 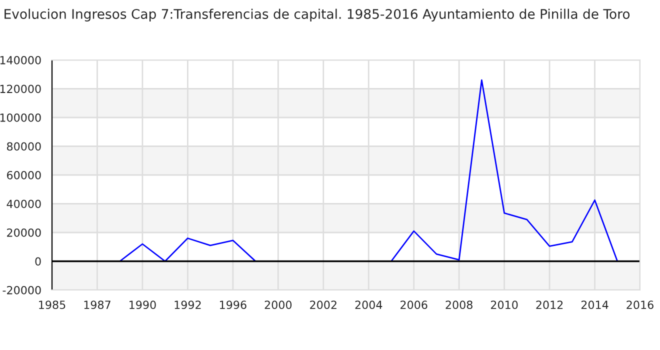 What do you see at coordinates (21, 290) in the screenshot?
I see `y-tick-label: -20000` at bounding box center [21, 290].